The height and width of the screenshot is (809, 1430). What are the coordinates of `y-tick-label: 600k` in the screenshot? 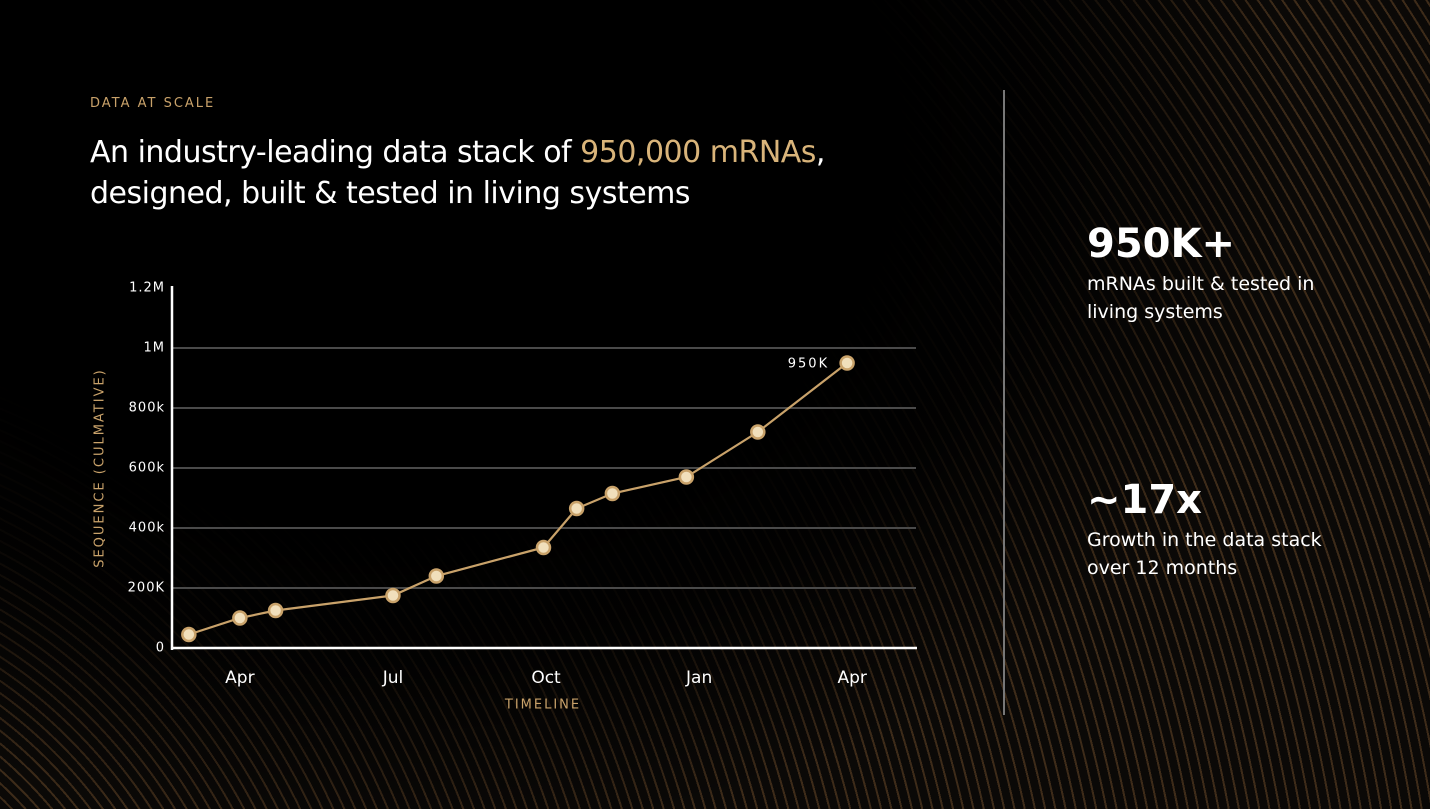 It's located at (147, 468).